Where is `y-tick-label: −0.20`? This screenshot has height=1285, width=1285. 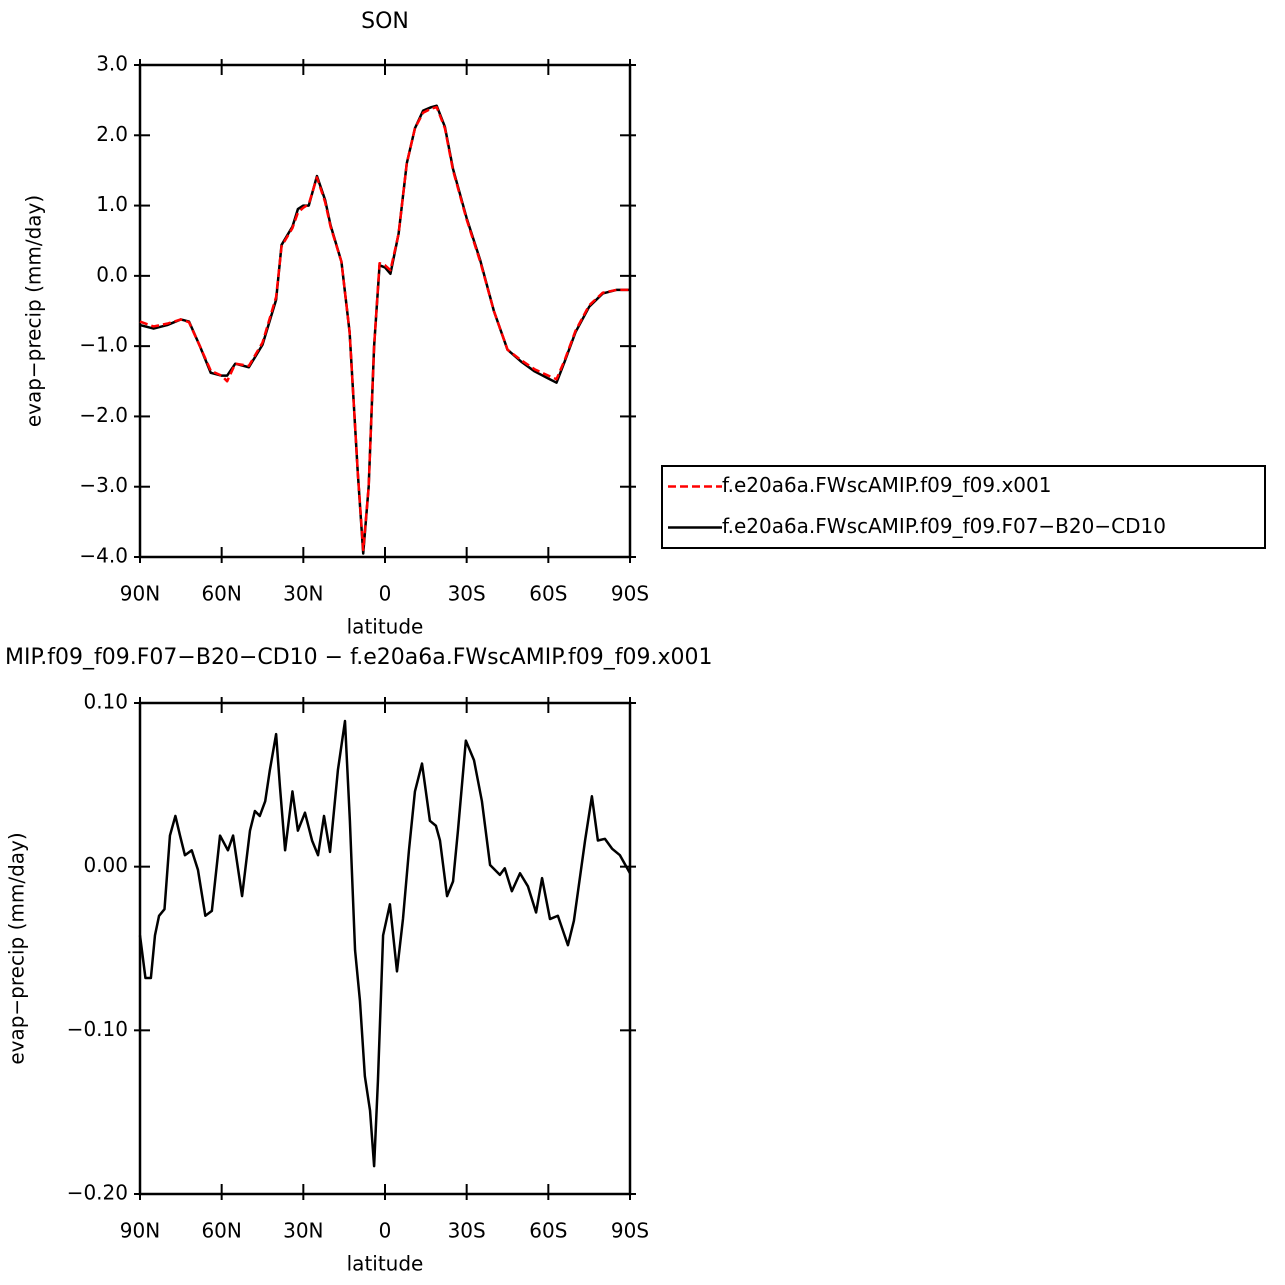
y-tick-label: −0.20 is located at coordinates (97, 1193).